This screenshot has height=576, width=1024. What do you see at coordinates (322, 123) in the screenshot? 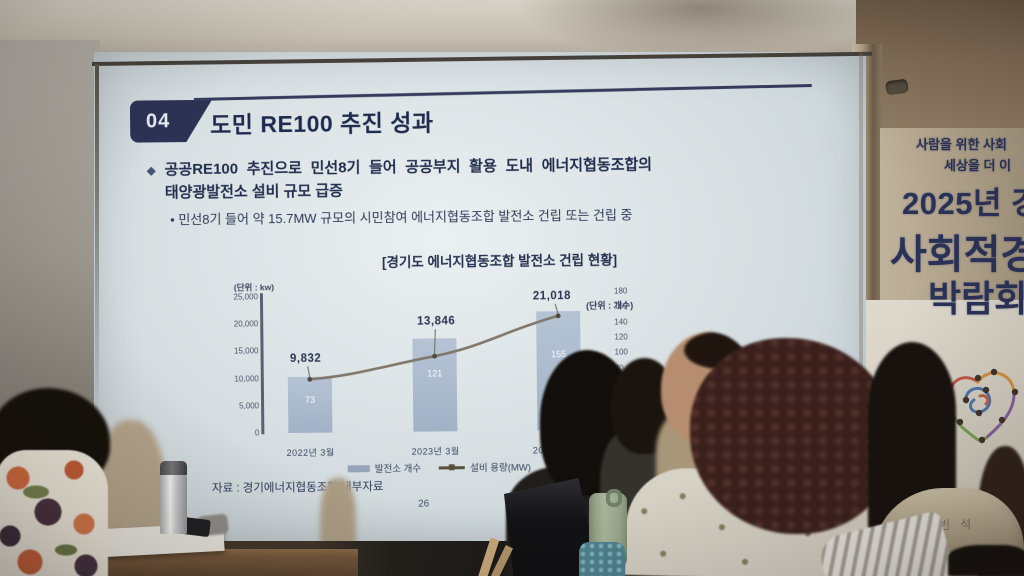
I see `slide-title: 도민 RE100 추진 성과` at bounding box center [322, 123].